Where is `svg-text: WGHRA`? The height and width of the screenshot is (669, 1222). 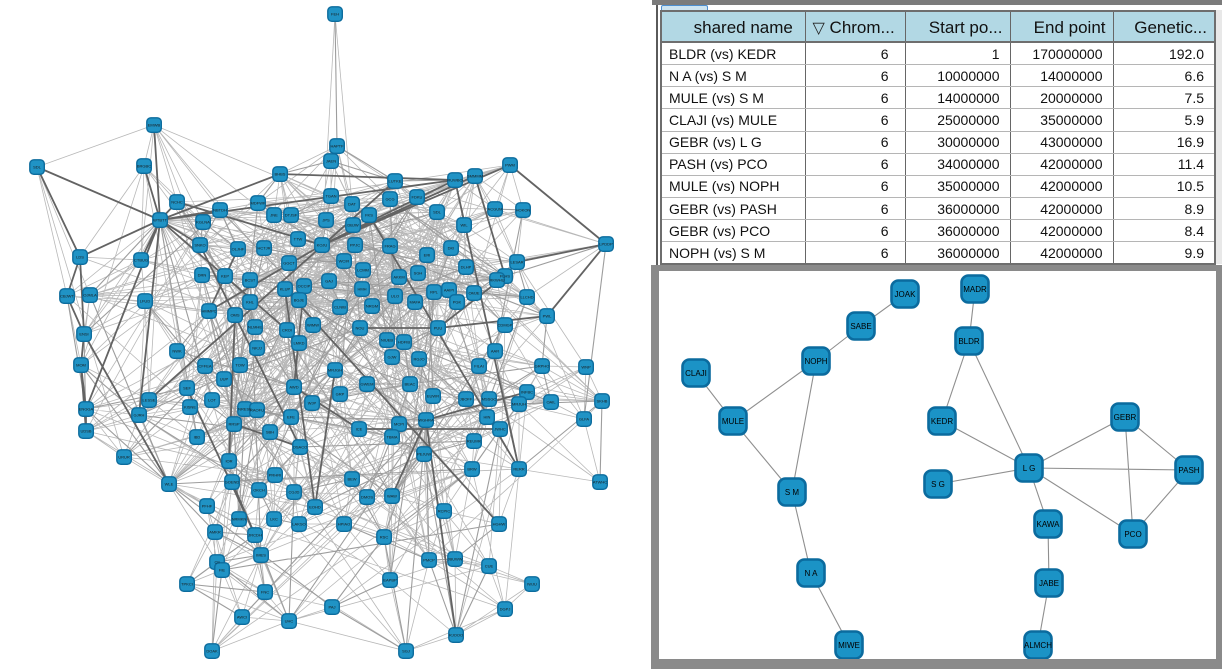
svg-text: WGHRA is located at coordinates (426, 420).